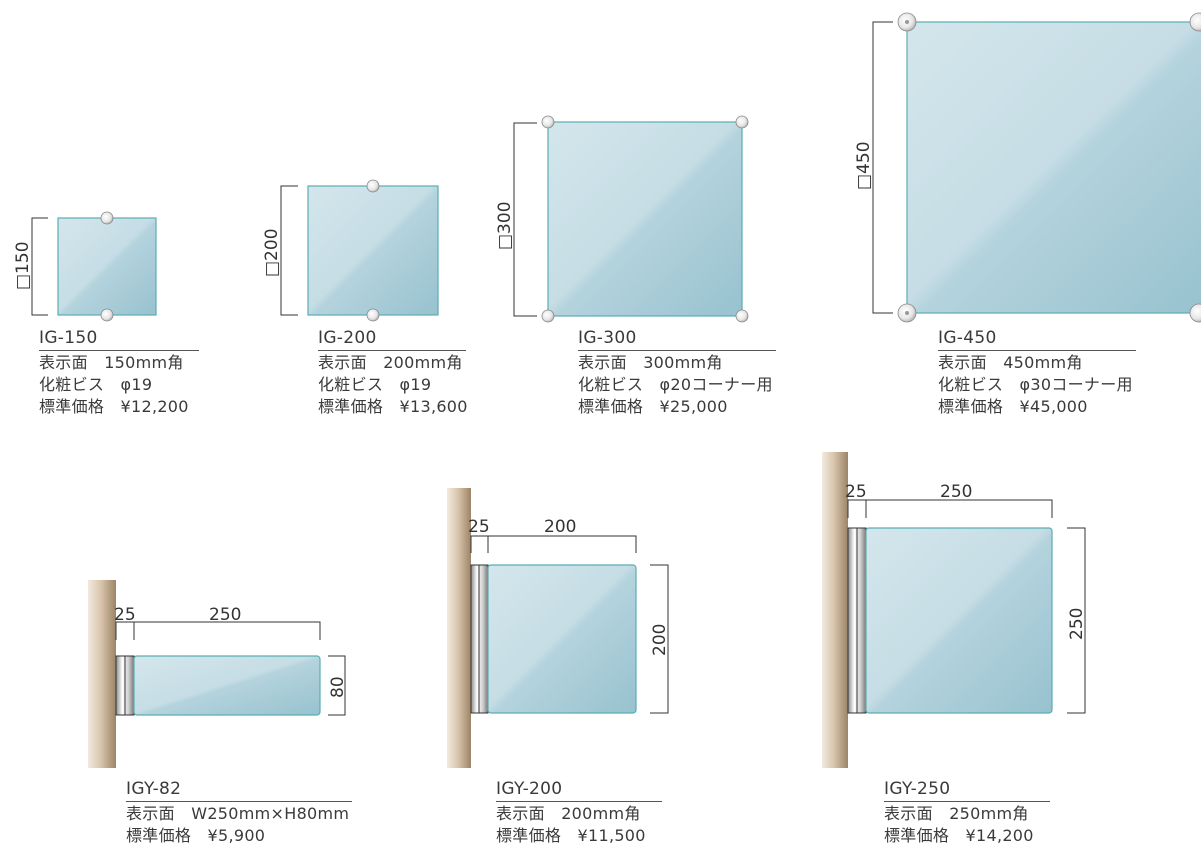 Image resolution: width=1201 pixels, height=847 pixels. Describe the element at coordinates (956, 813) in the screenshot. I see `display-size: 表示面 250mm角` at that location.